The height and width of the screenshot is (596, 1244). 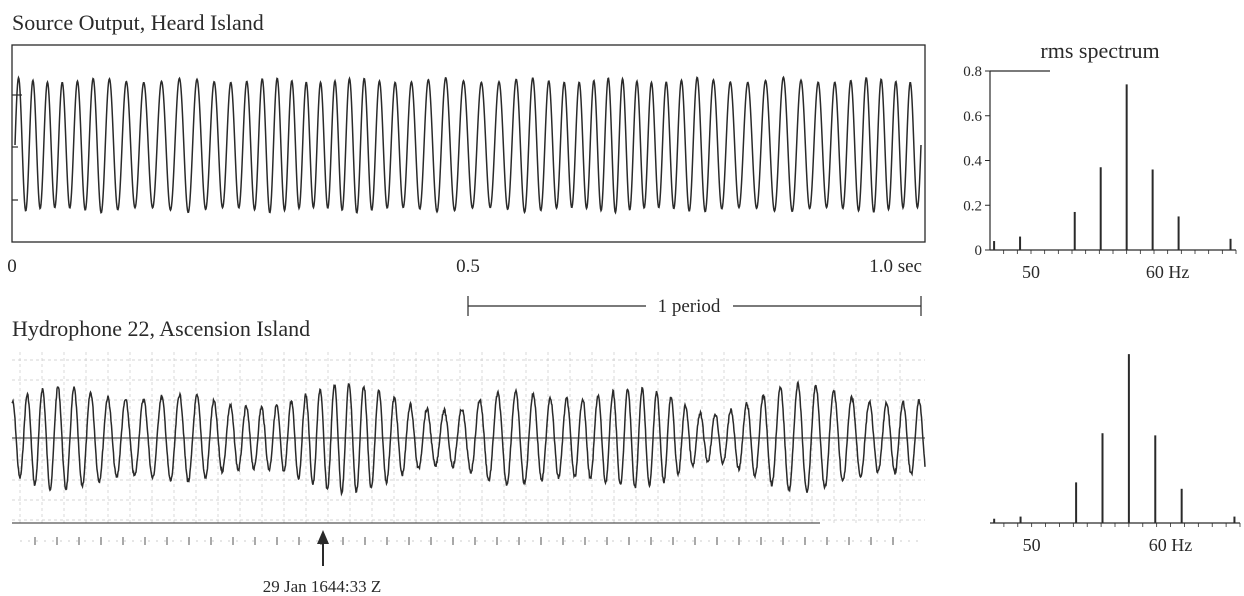 What do you see at coordinates (12, 266) in the screenshot?
I see `top-x-tick-0: 0` at bounding box center [12, 266].